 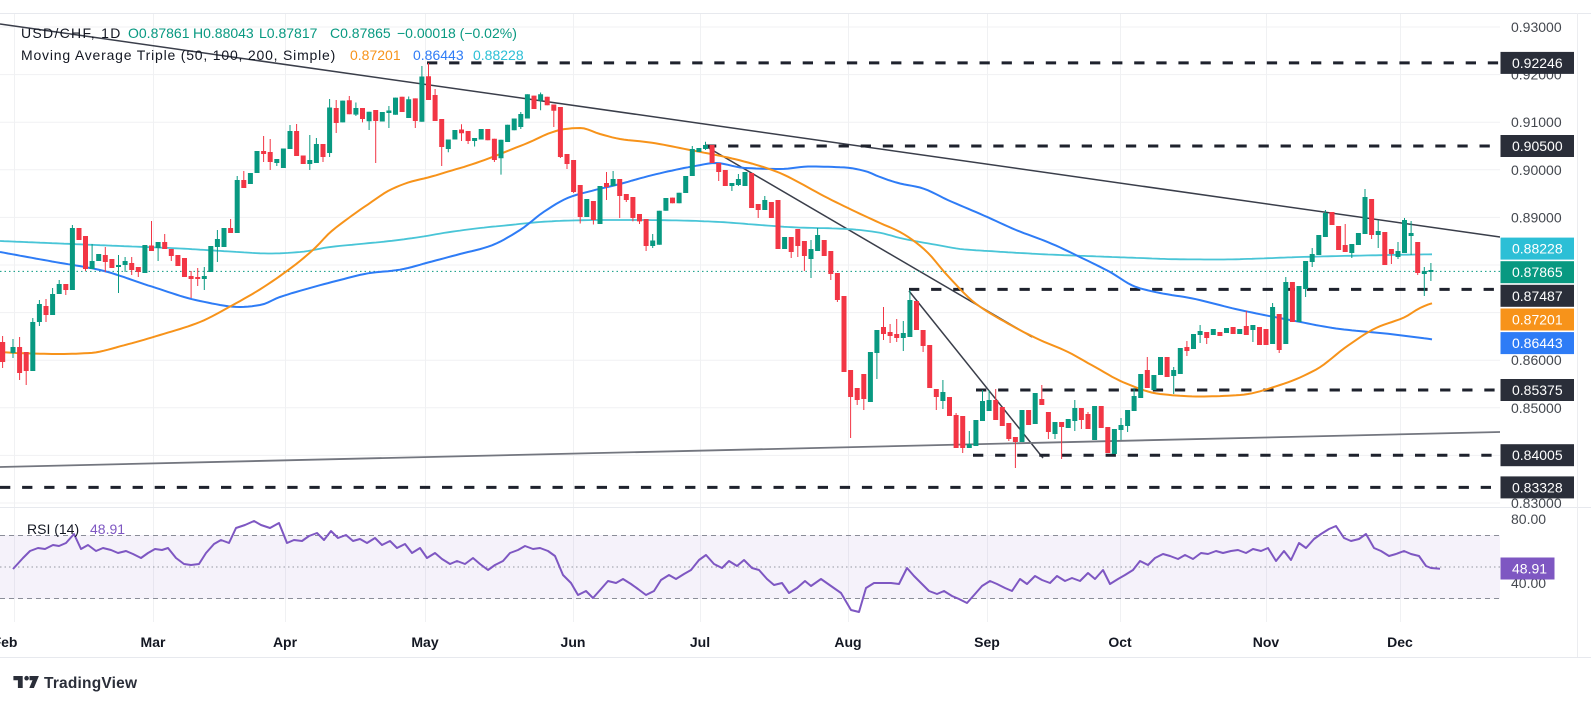 I want to click on svg-text: Apr, so click(x=285, y=642).